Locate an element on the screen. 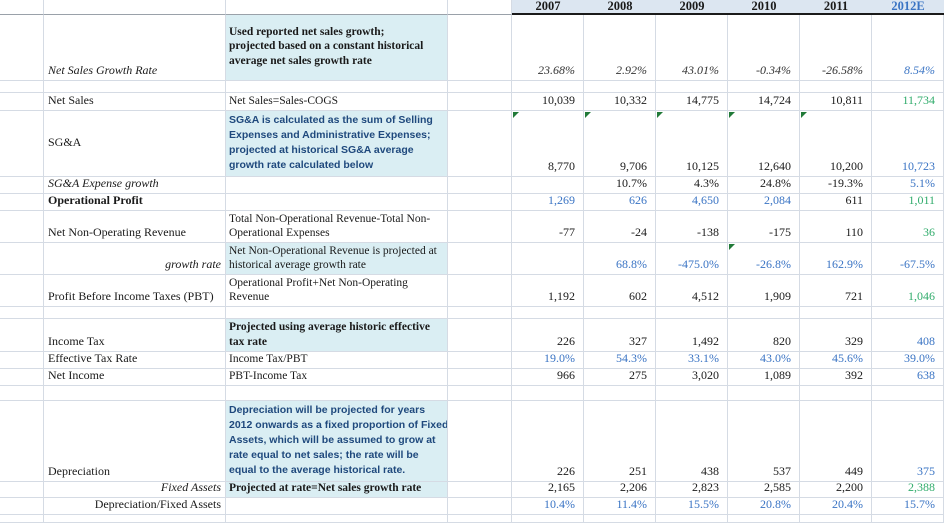 This screenshot has height=523, width=944. value-cell-2012E: -67.5% is located at coordinates (908, 259).